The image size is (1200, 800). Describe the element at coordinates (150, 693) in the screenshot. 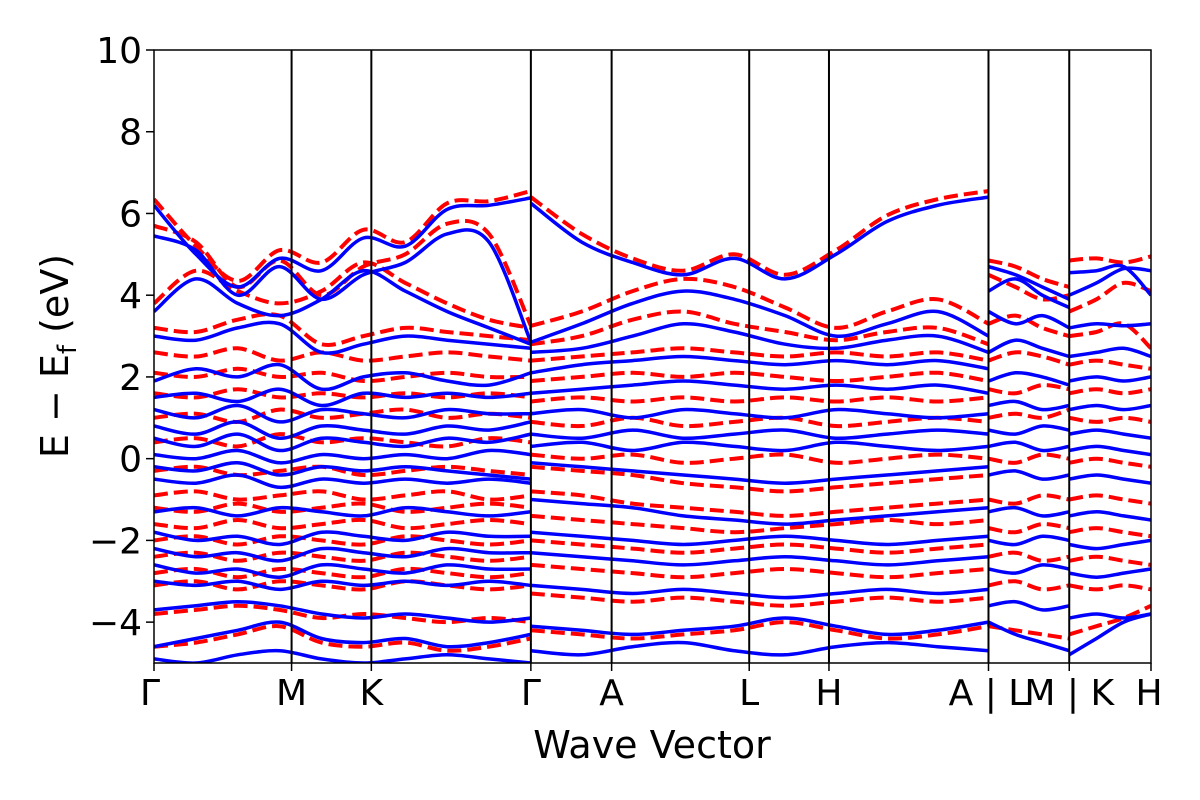

I see `x-tick-label-0: Γ` at that location.